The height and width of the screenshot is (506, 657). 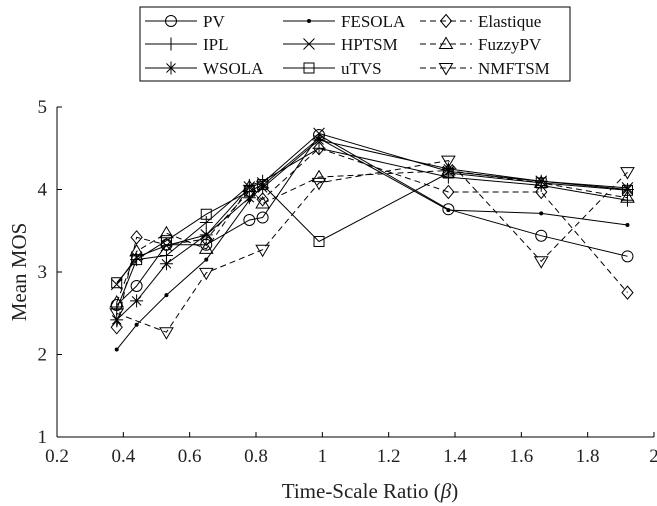 I want to click on legend-label: IPL, so click(x=216, y=44).